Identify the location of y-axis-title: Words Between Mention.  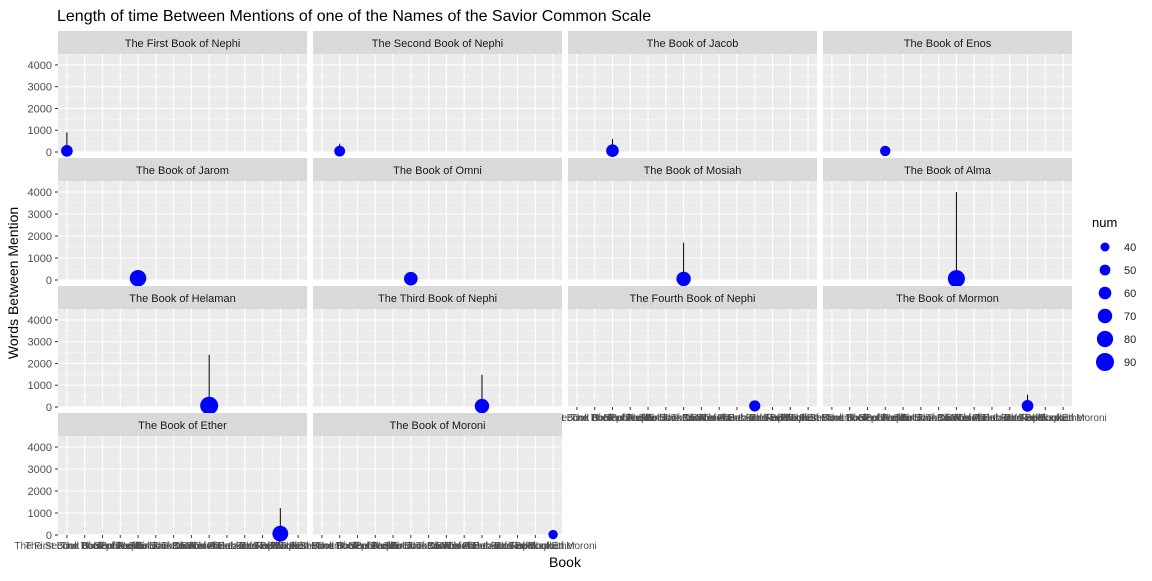
(13, 283).